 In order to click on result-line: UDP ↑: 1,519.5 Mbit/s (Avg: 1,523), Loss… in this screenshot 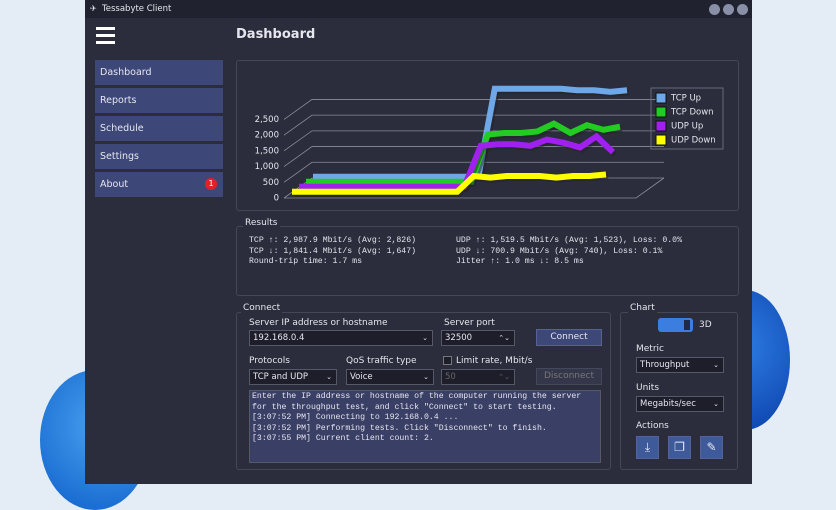, I will do `click(569, 240)`.